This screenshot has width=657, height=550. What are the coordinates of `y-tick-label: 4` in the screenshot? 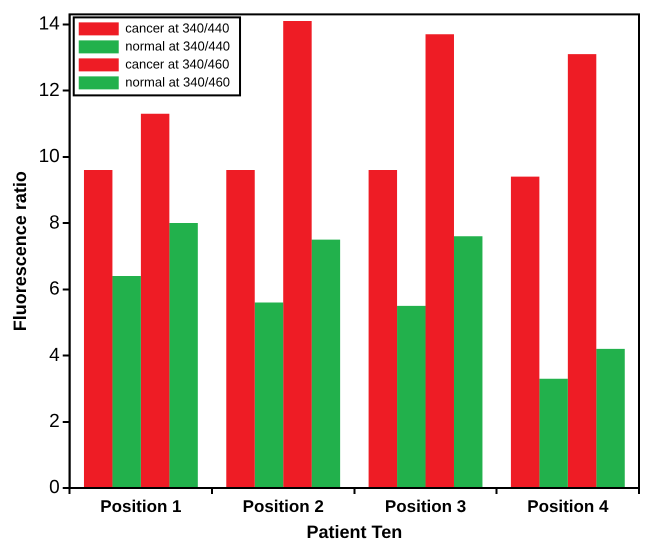 It's located at (54, 355).